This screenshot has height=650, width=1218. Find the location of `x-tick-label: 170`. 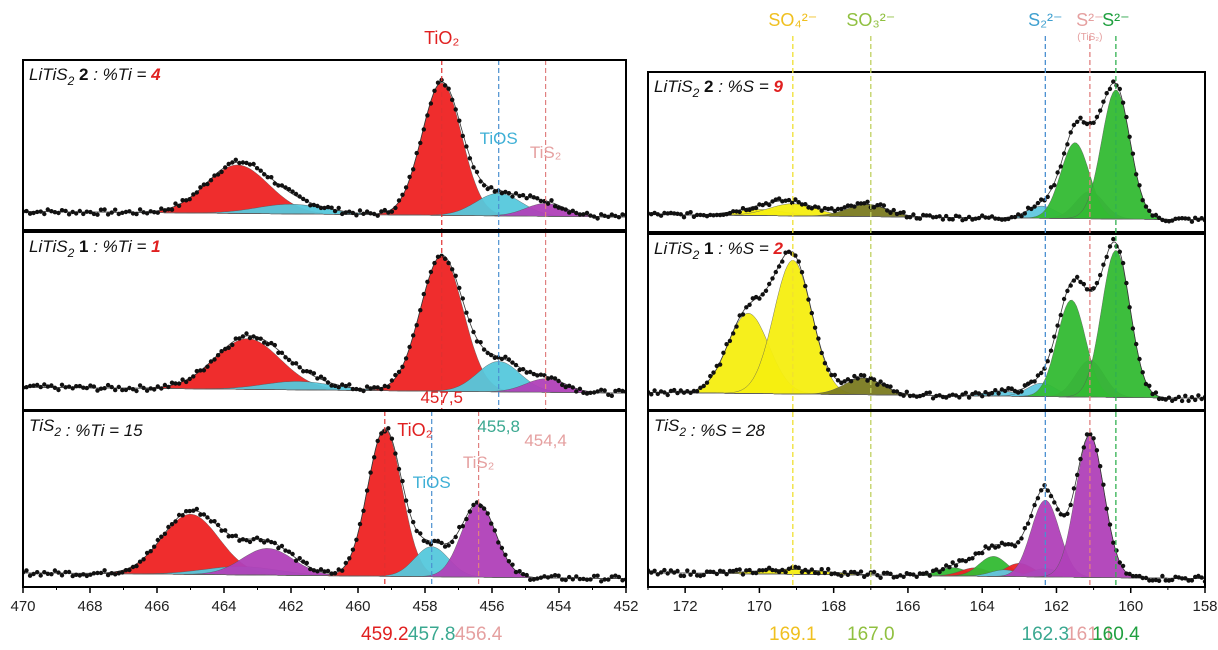

x-tick-label: 170 is located at coordinates (759, 606).